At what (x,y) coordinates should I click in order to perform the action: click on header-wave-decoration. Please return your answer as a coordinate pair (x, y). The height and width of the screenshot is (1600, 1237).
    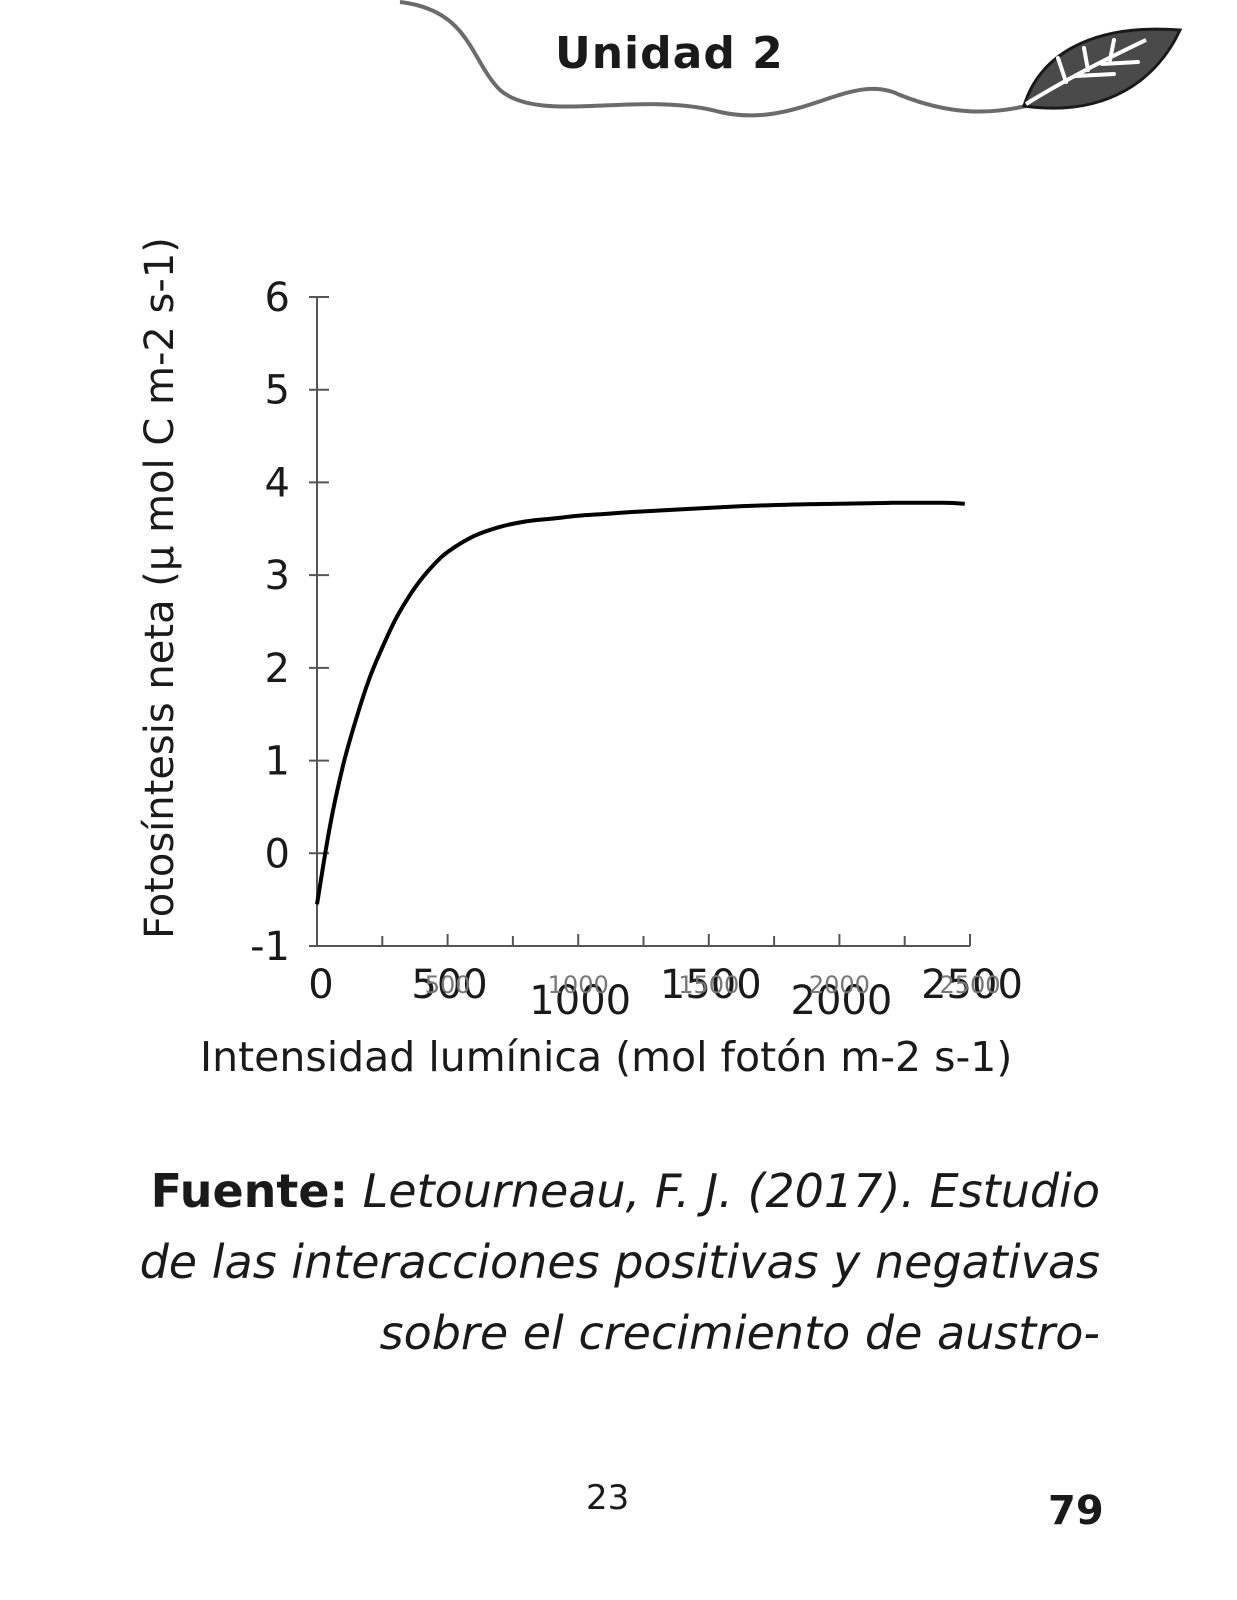
    Looking at the image, I should click on (715, 59).